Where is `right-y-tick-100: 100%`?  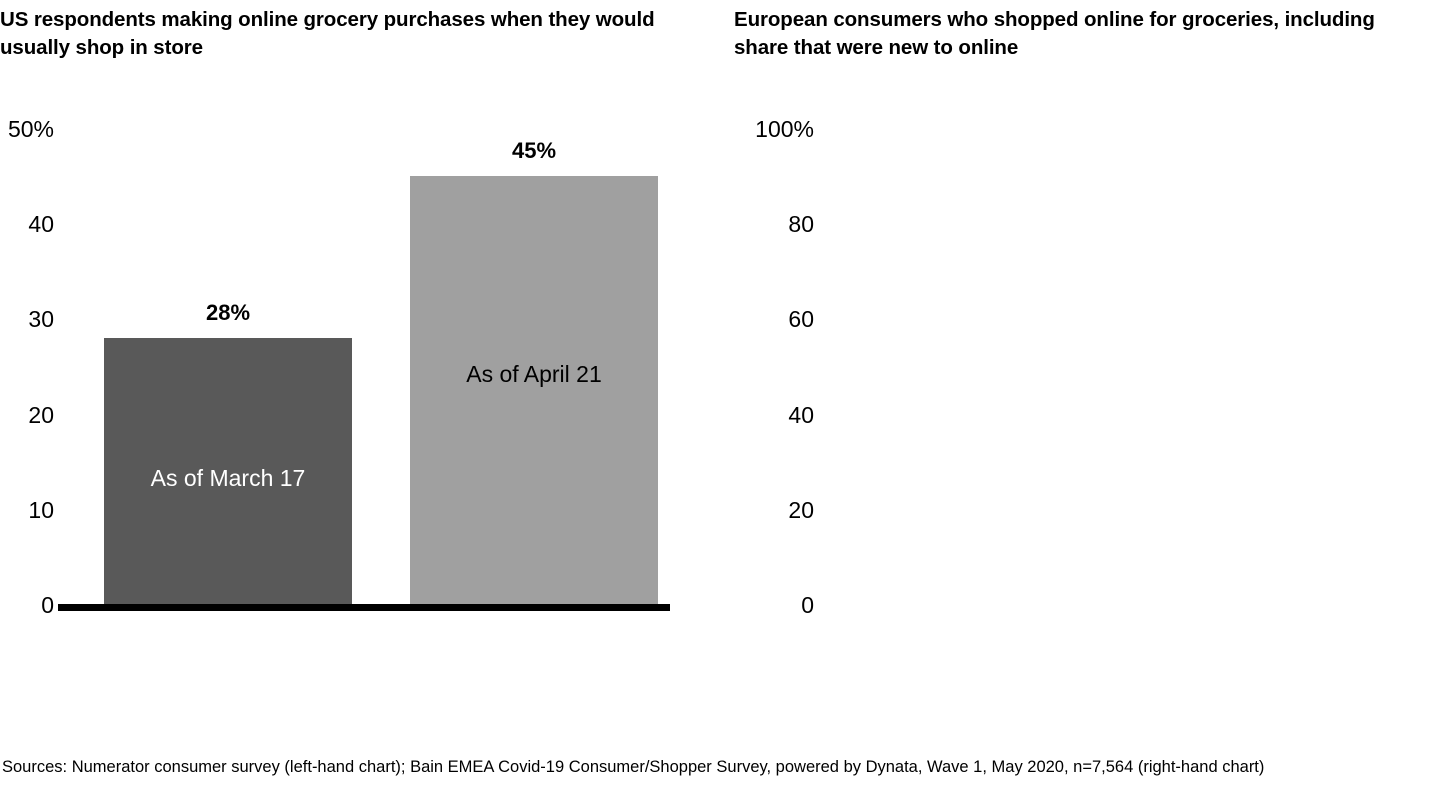
right-y-tick-100: 100% is located at coordinates (784, 129).